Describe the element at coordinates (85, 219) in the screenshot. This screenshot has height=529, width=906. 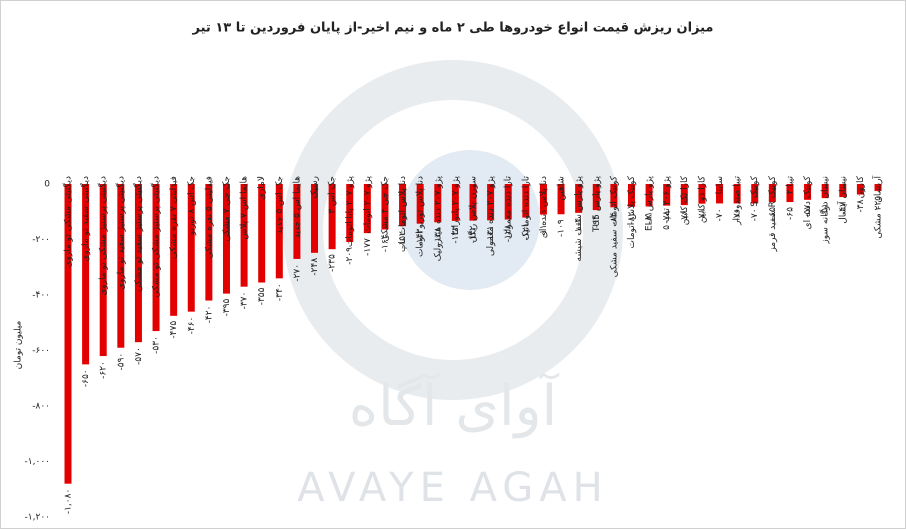
I see `category-label: دیگنیتی سفید تو ماروی` at that location.